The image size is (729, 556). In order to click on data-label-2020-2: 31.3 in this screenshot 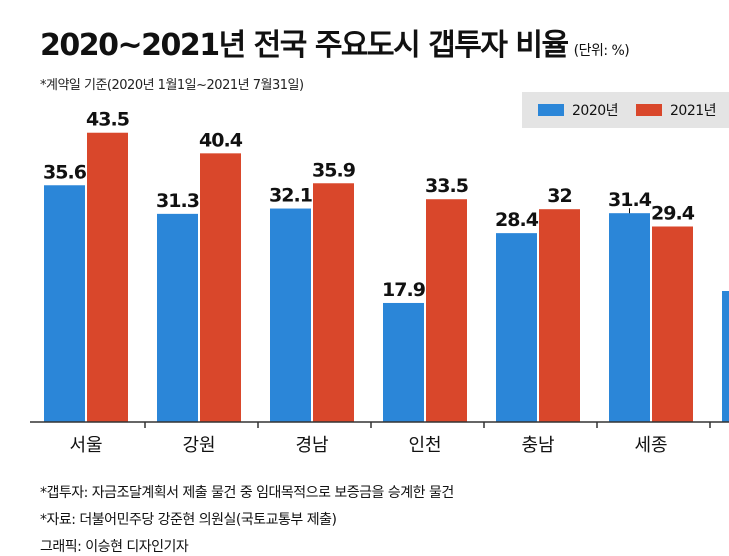, I will do `click(177, 201)`.